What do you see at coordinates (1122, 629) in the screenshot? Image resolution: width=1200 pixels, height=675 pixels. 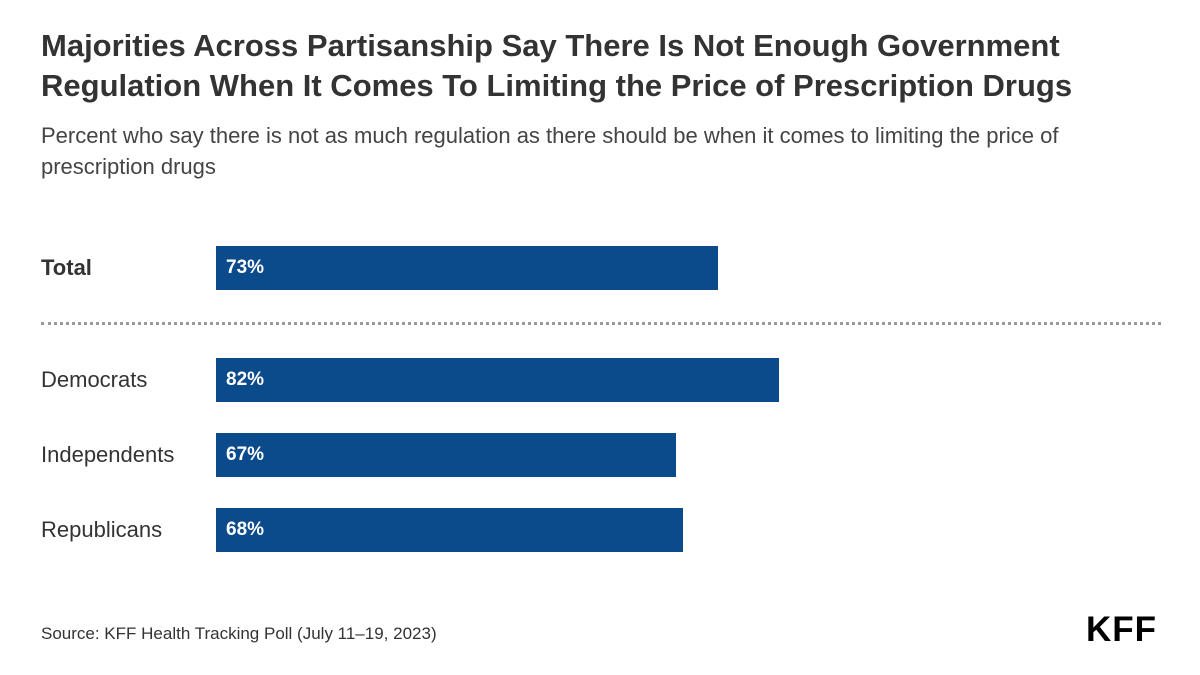 I see `kff-logo: KFF` at bounding box center [1122, 629].